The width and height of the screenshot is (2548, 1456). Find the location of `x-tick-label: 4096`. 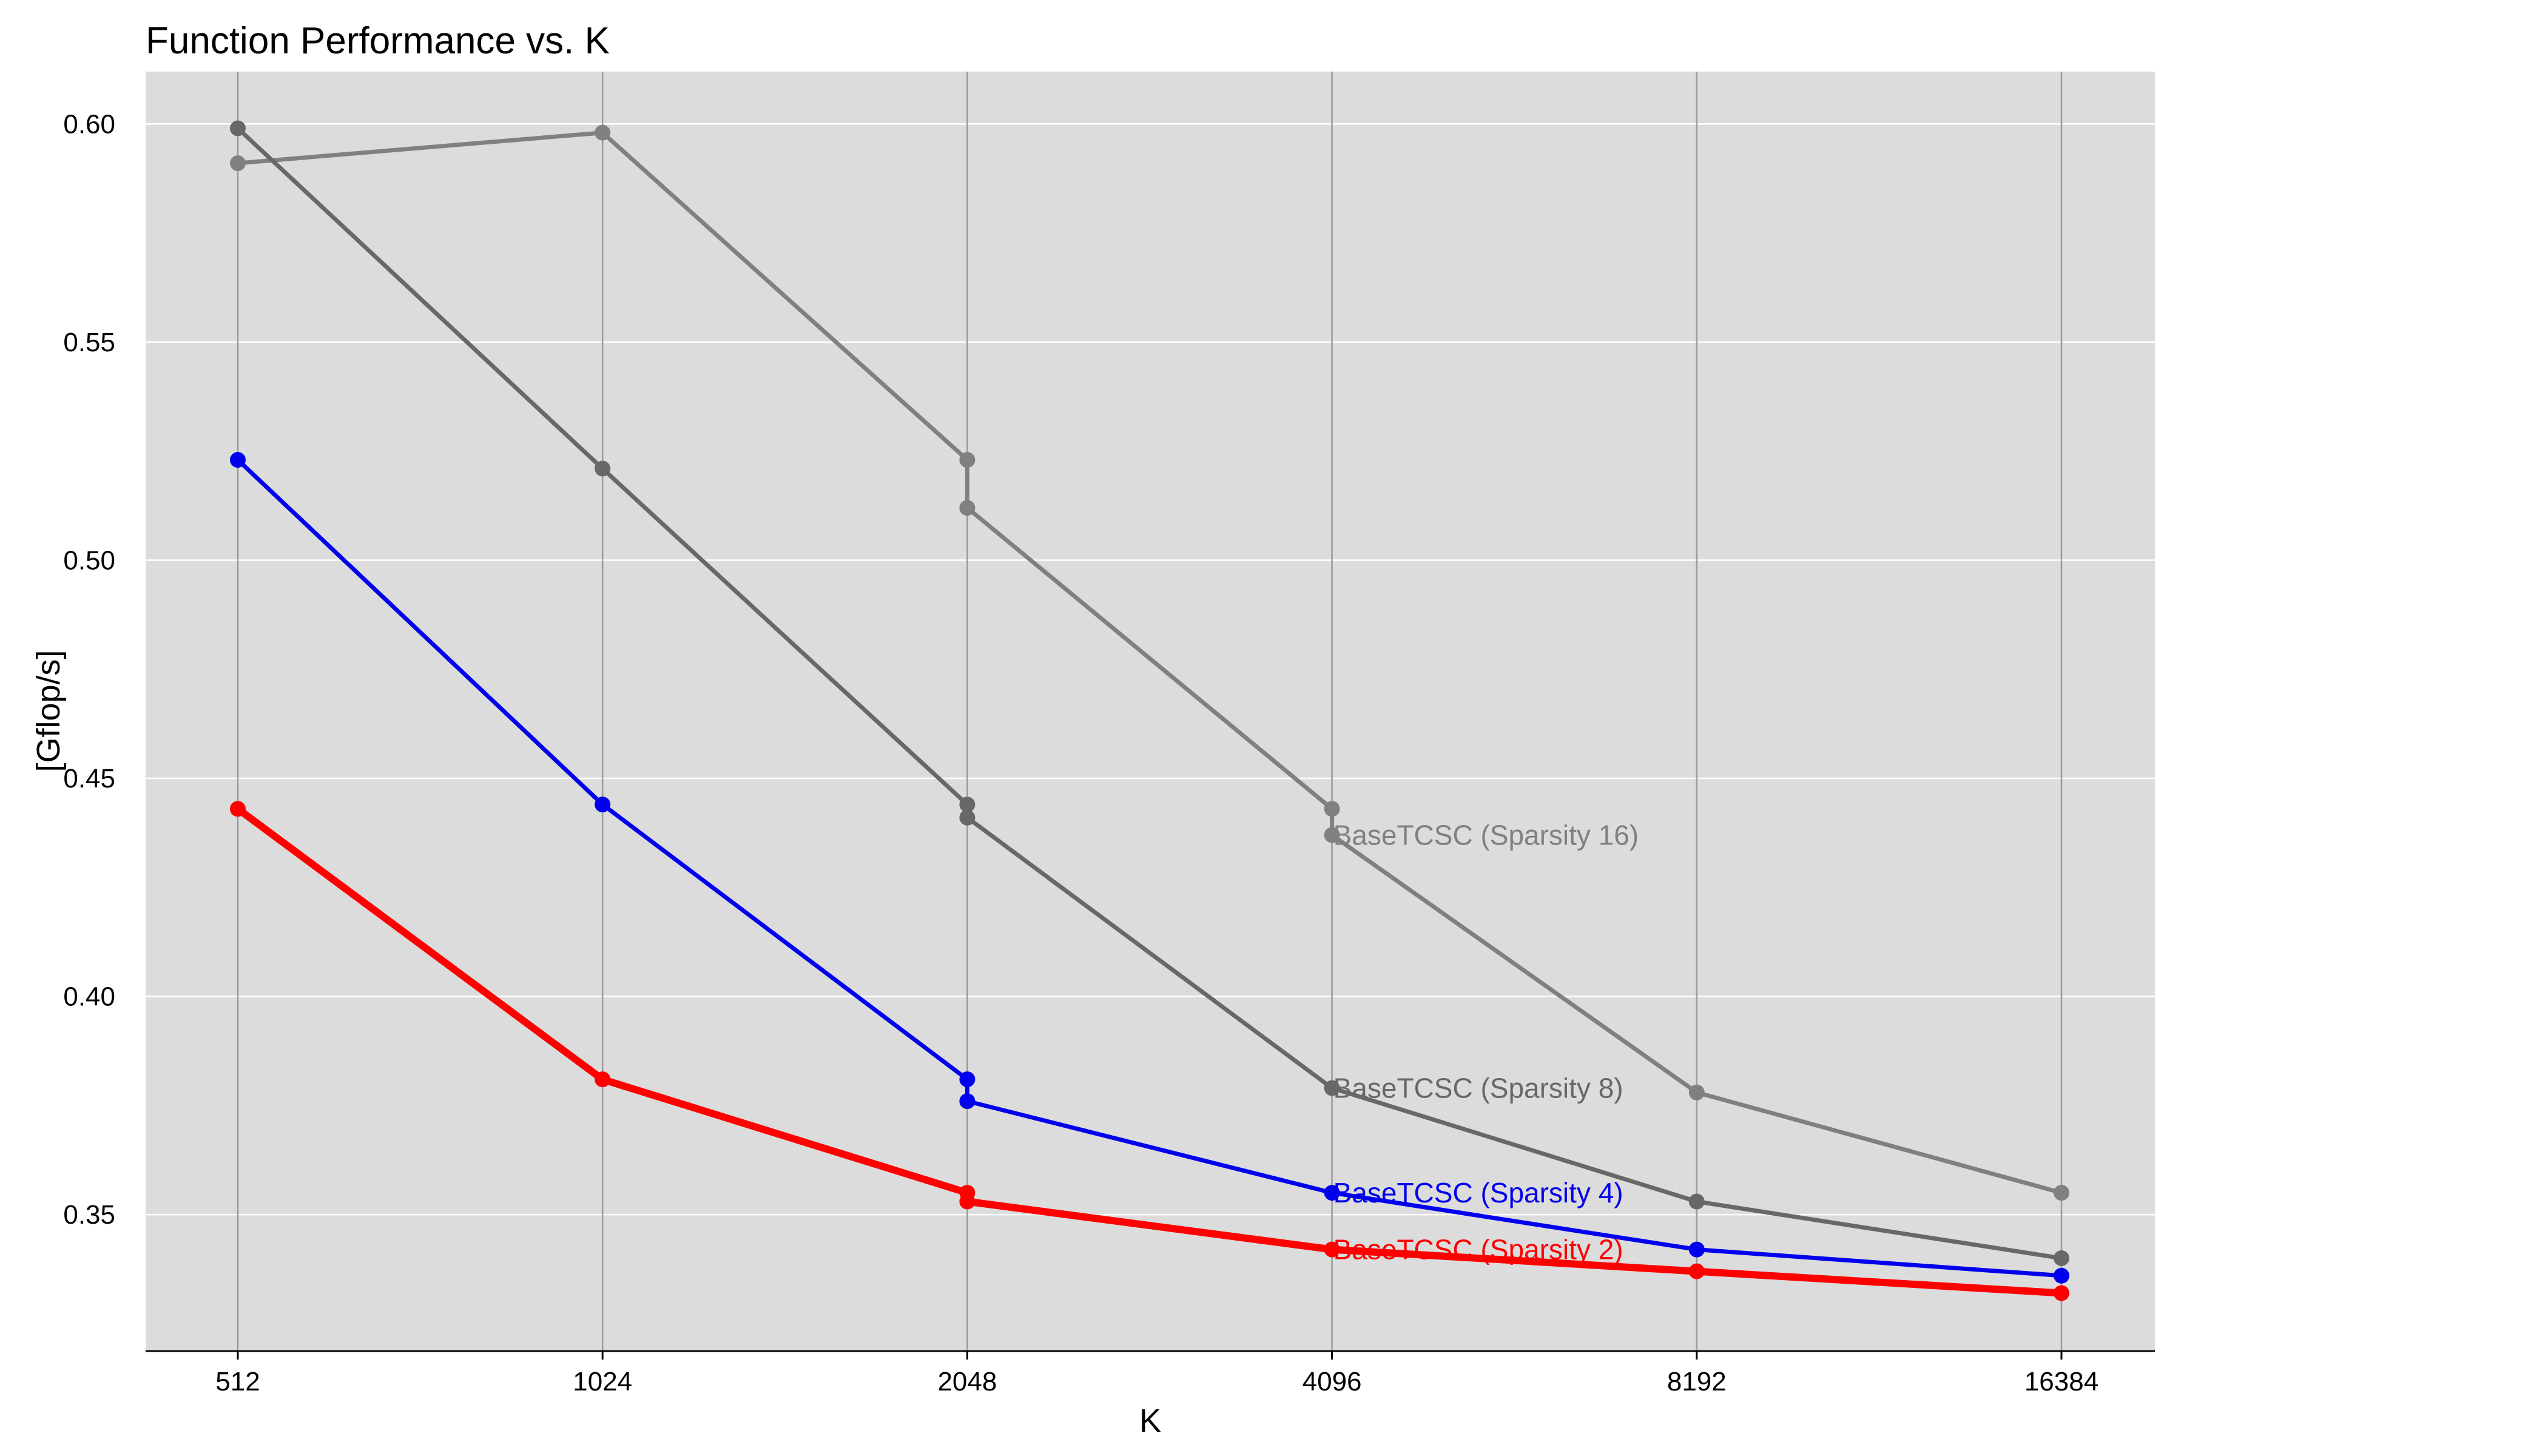

x-tick-label: 4096 is located at coordinates (1332, 1382).